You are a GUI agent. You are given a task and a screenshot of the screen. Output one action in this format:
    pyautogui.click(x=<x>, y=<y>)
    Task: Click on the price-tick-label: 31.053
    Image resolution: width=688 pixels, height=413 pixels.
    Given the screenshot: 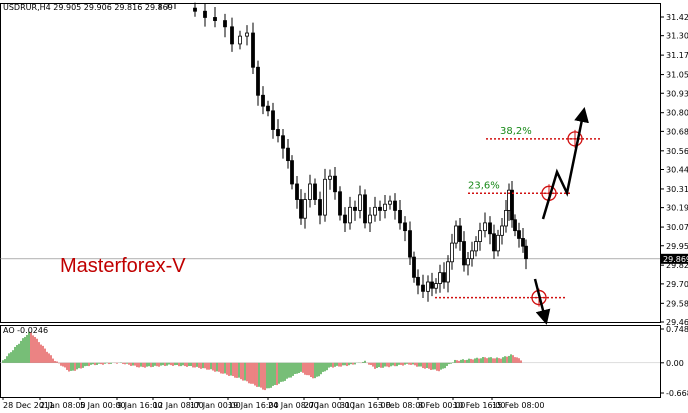 What is the action you would take?
    pyautogui.click(x=677, y=75)
    